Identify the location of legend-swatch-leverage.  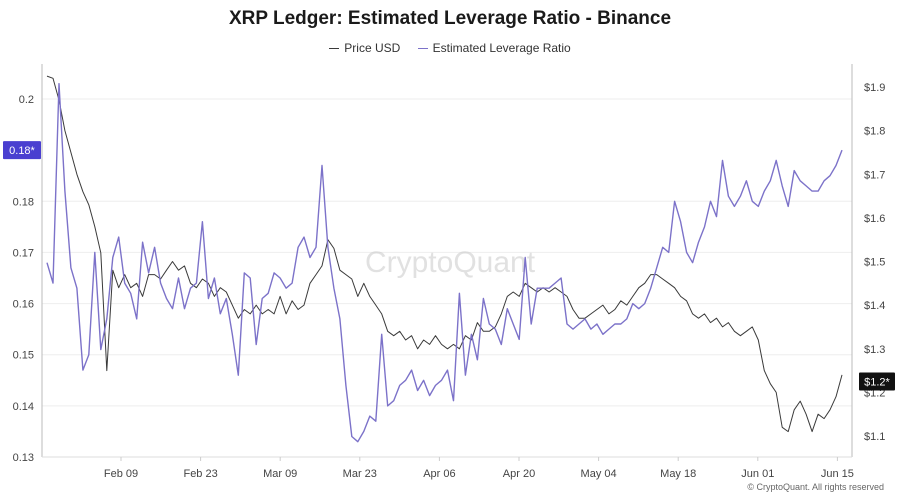
(422, 48).